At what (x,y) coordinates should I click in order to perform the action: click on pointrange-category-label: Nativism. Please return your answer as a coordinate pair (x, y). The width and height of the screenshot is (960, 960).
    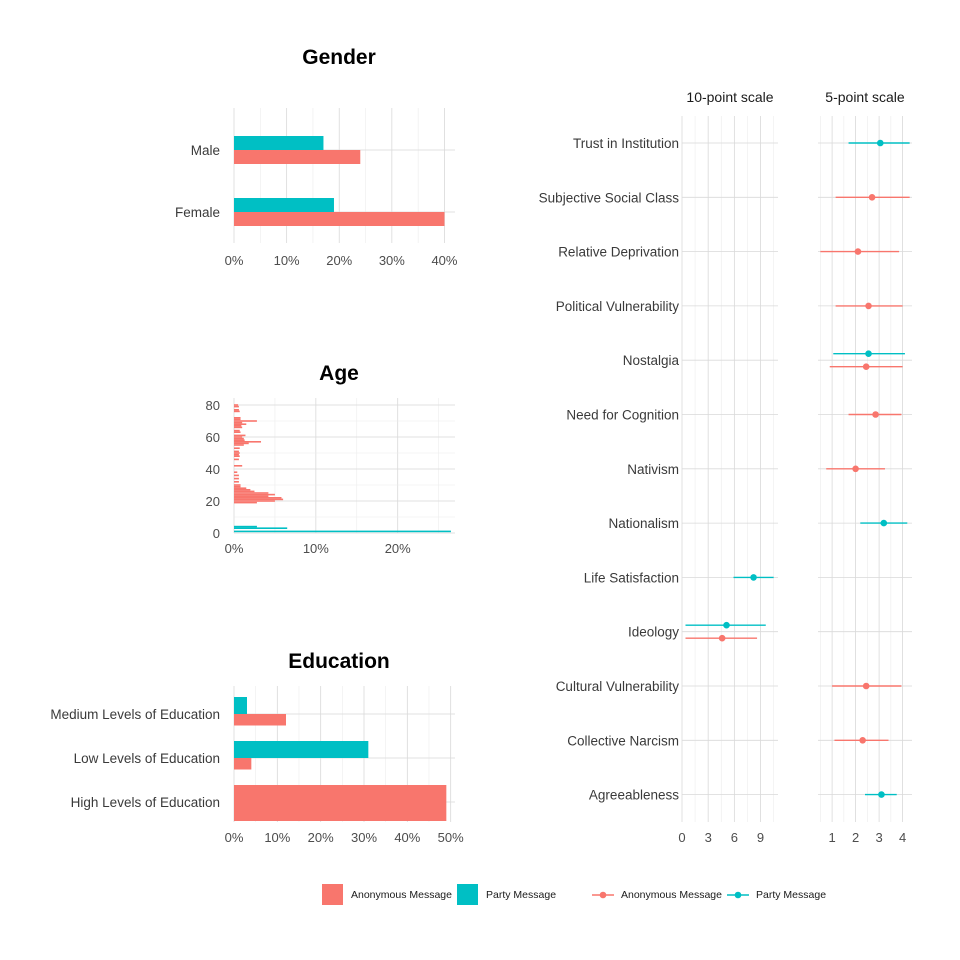
    Looking at the image, I should click on (653, 469).